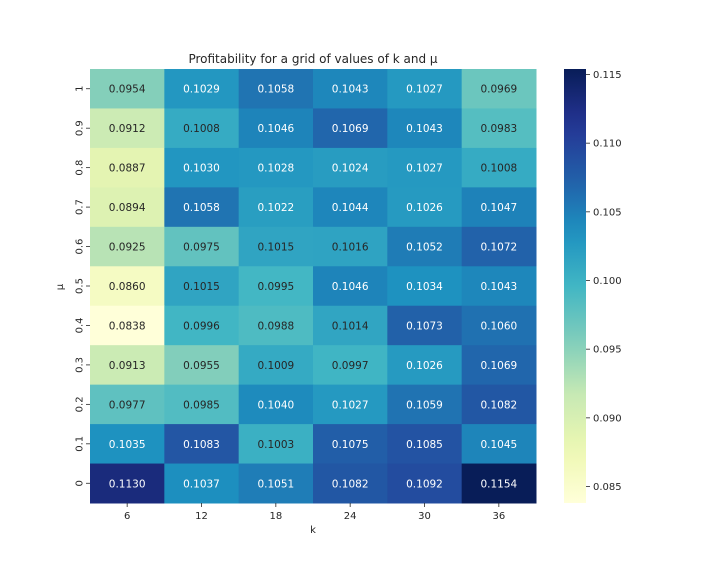 The width and height of the screenshot is (720, 580). I want to click on colorbar-tick-label: 0.115, so click(607, 75).